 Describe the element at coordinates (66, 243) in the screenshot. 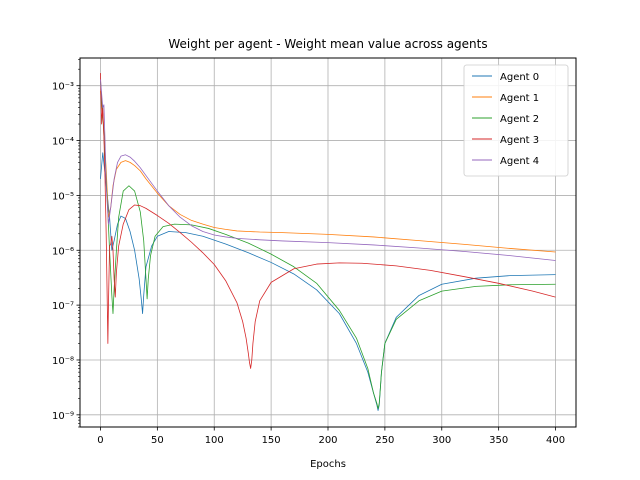

I see `y-axis: 10⁻⁹ 10⁻⁸ 10⁻⁷ 10⁻⁶ 10⁻⁵ 10⁻⁴ 10⁻³` at that location.